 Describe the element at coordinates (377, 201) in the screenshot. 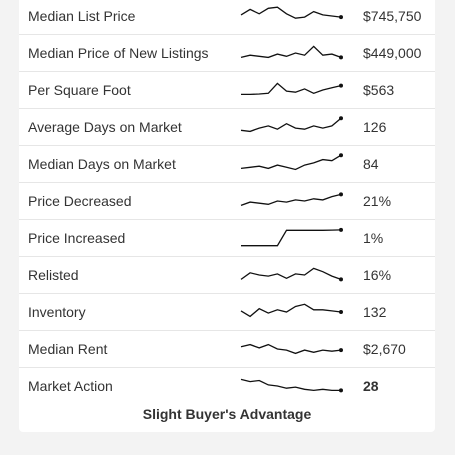

I see `stat-value: 21%` at that location.